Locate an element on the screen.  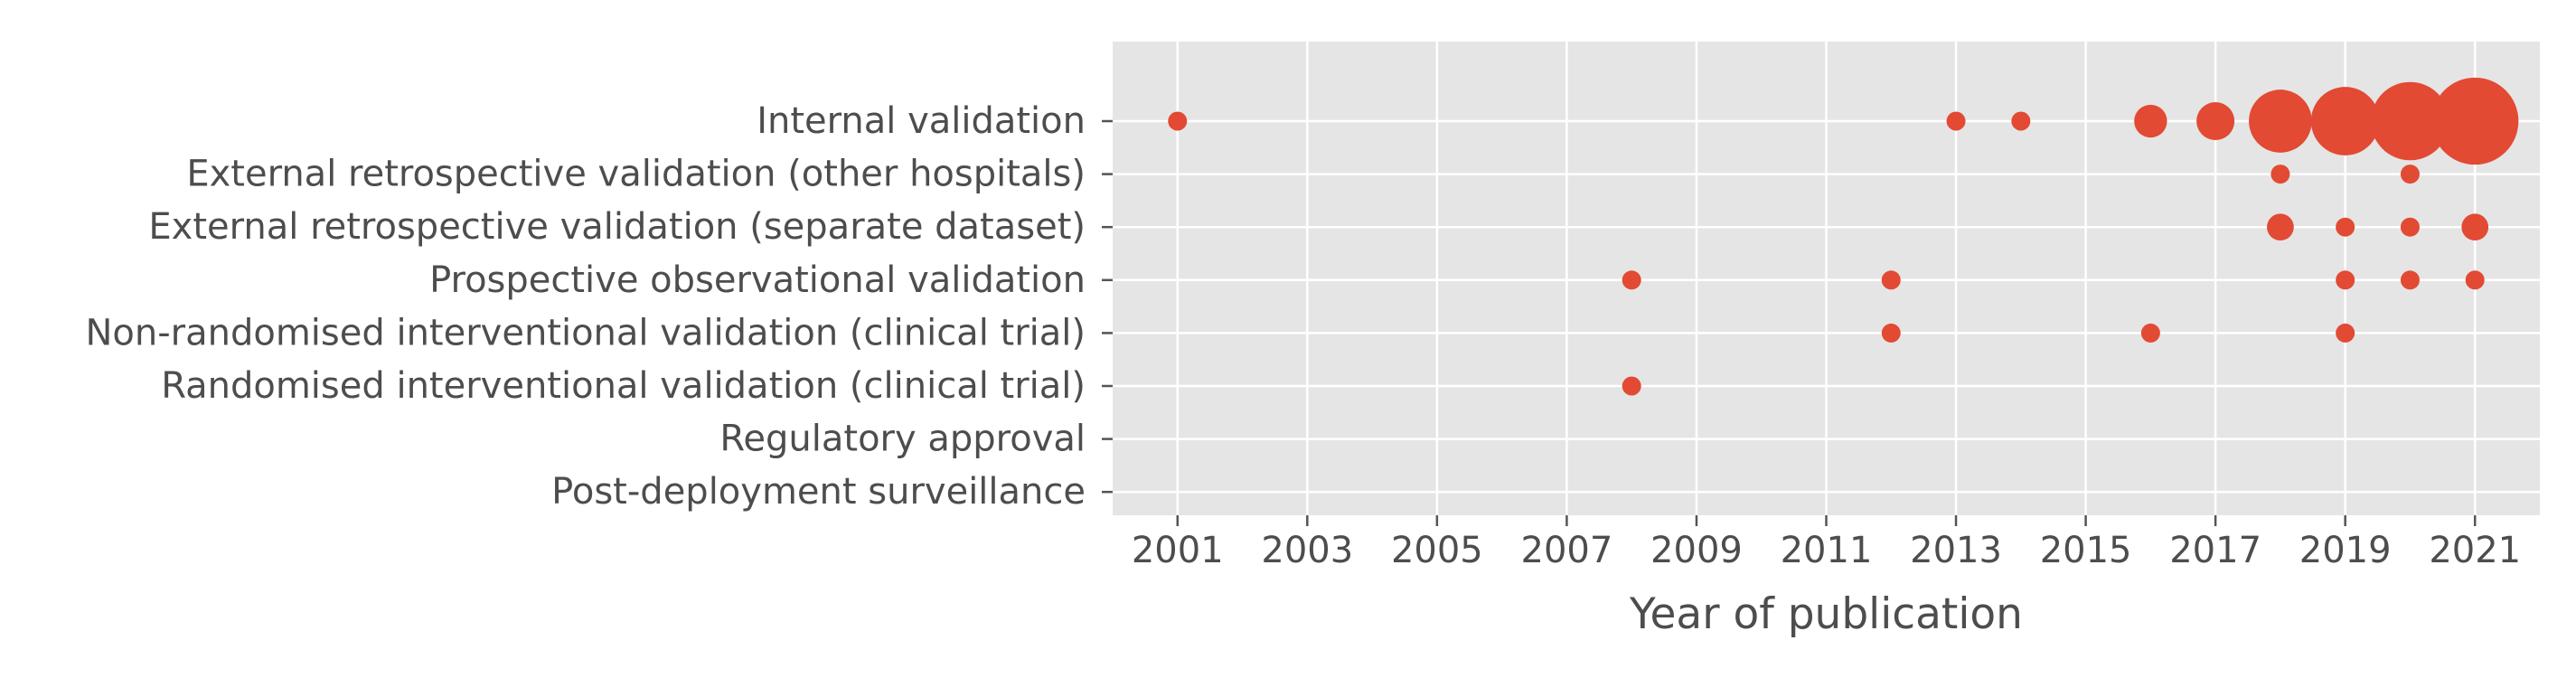
y-tick-label: Internal validation is located at coordinates (922, 121).